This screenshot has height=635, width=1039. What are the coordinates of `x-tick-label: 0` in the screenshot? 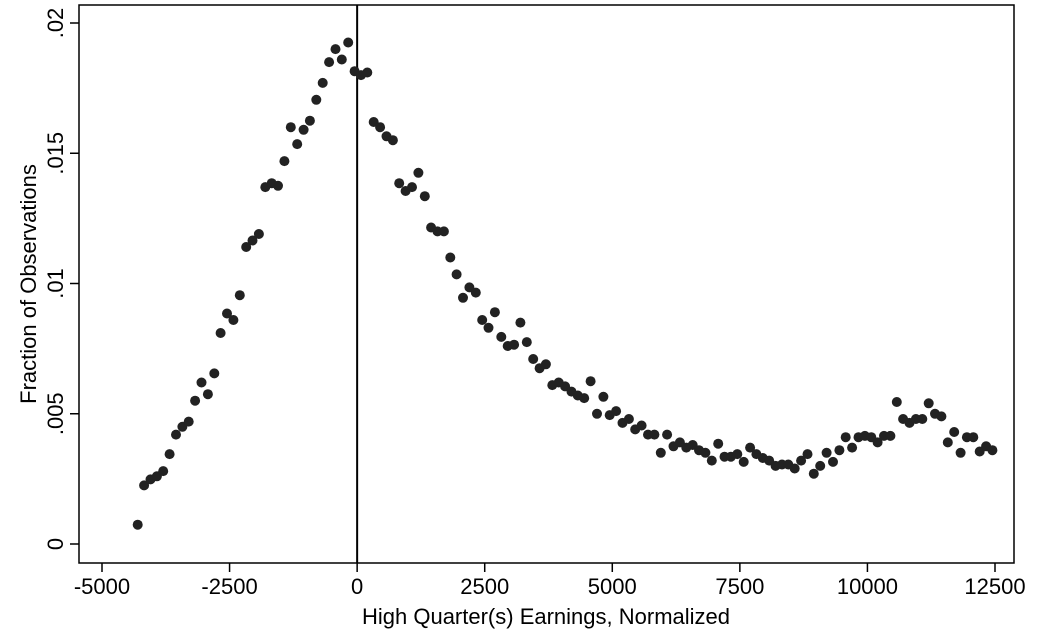 It's located at (357, 586).